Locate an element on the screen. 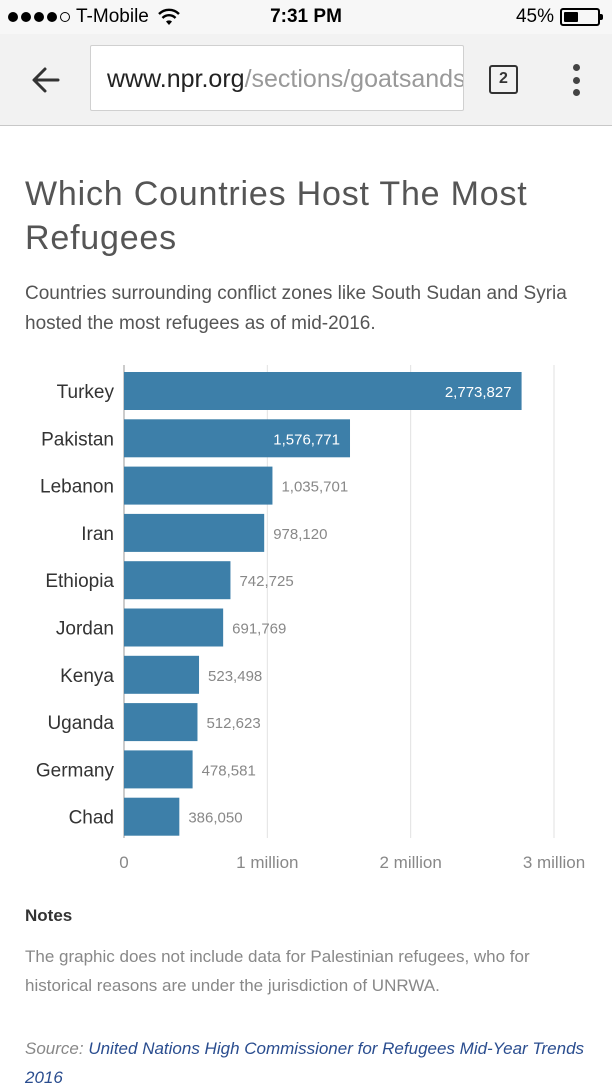  url-host: www.npr.org is located at coordinates (176, 79).